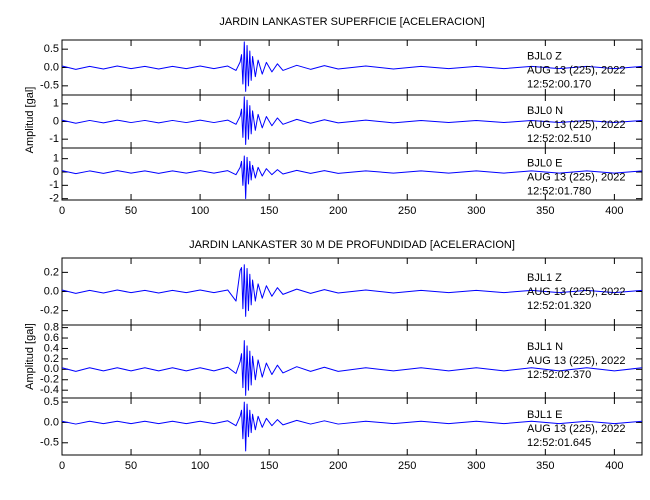 This screenshot has height=500, width=650. I want to click on y-tick-label: 0.6, so click(51, 338).